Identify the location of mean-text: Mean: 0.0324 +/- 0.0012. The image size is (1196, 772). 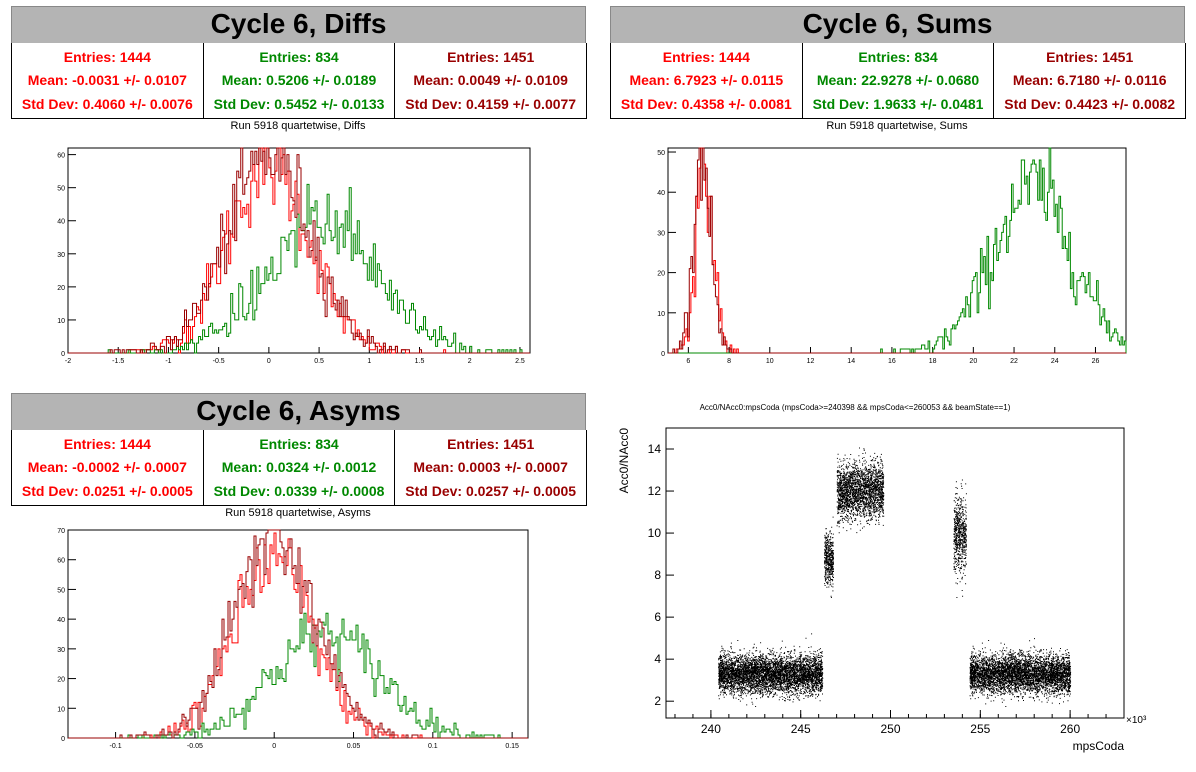
(299, 467).